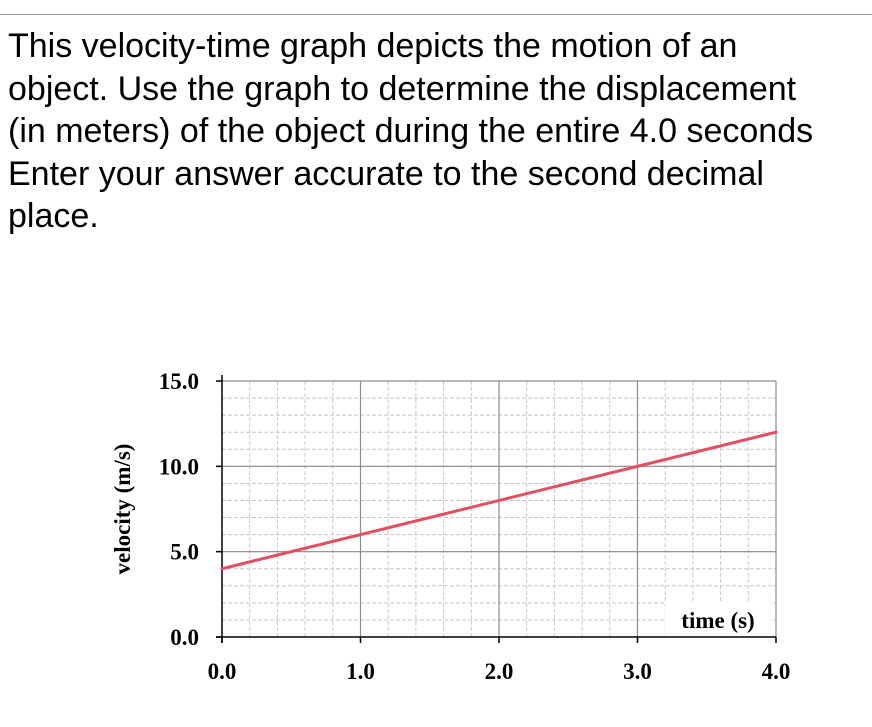 The height and width of the screenshot is (727, 872). I want to click on x-tick-label: 1.0, so click(360, 671).